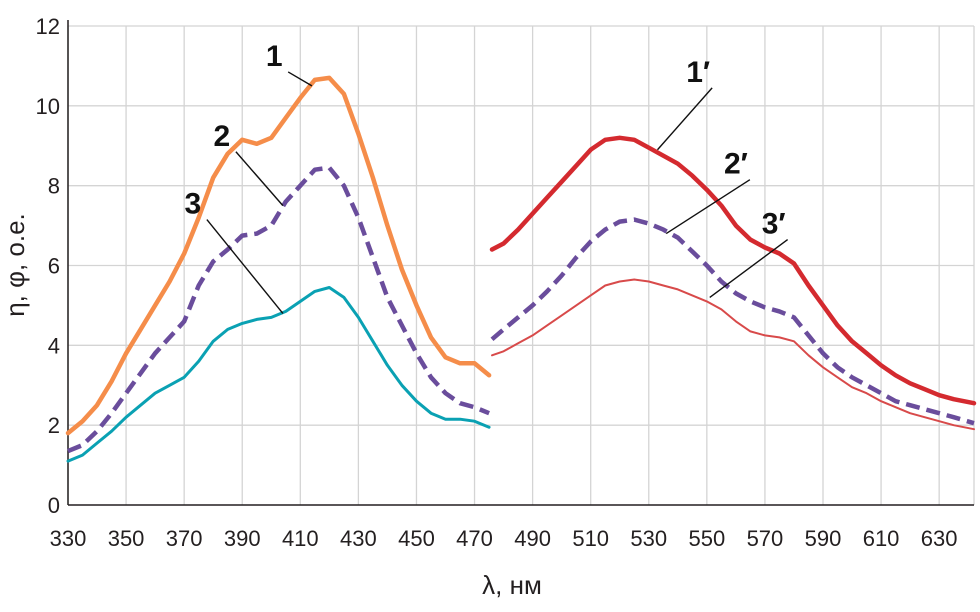  What do you see at coordinates (684, 119) in the screenshot?
I see `leader-line-1-prime` at bounding box center [684, 119].